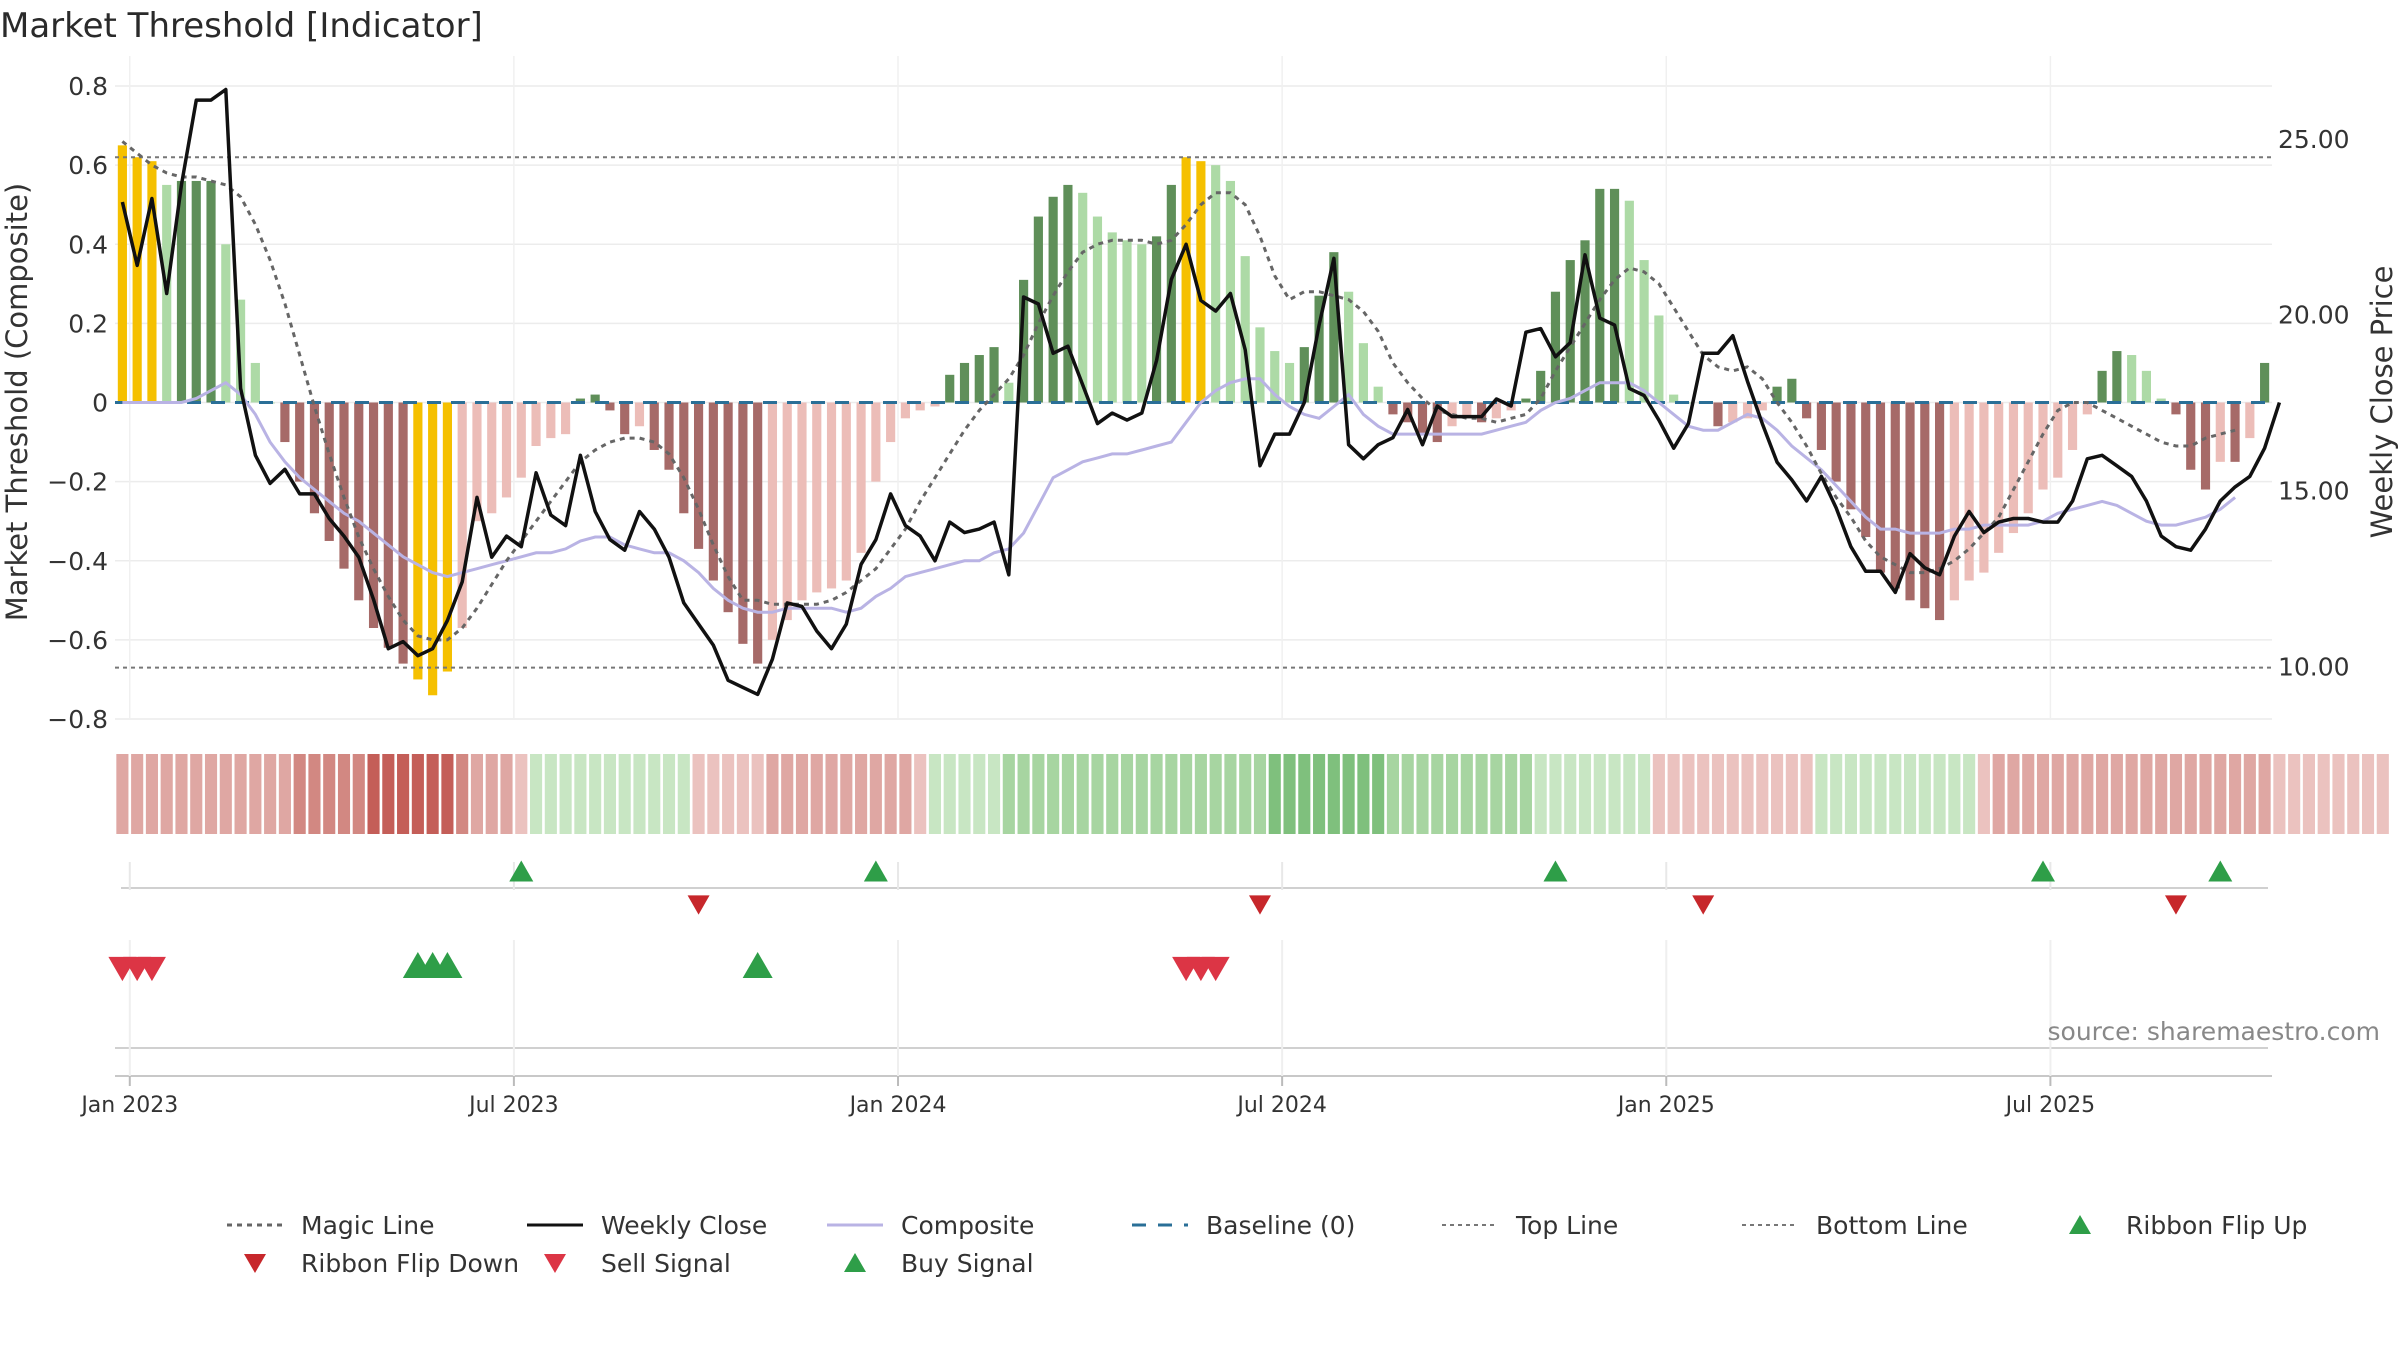 This screenshot has height=1350, width=2400. What do you see at coordinates (1281, 1225) in the screenshot?
I see `legend-label: Baseline (0)` at bounding box center [1281, 1225].